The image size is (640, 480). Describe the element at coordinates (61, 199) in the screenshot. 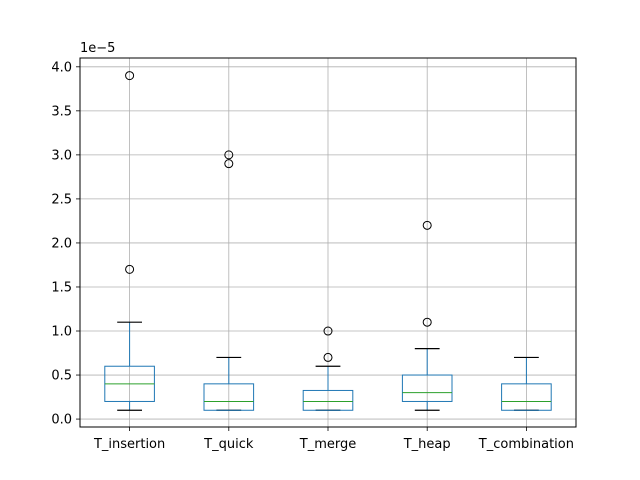

I see `y-tick-label: 2.5` at that location.